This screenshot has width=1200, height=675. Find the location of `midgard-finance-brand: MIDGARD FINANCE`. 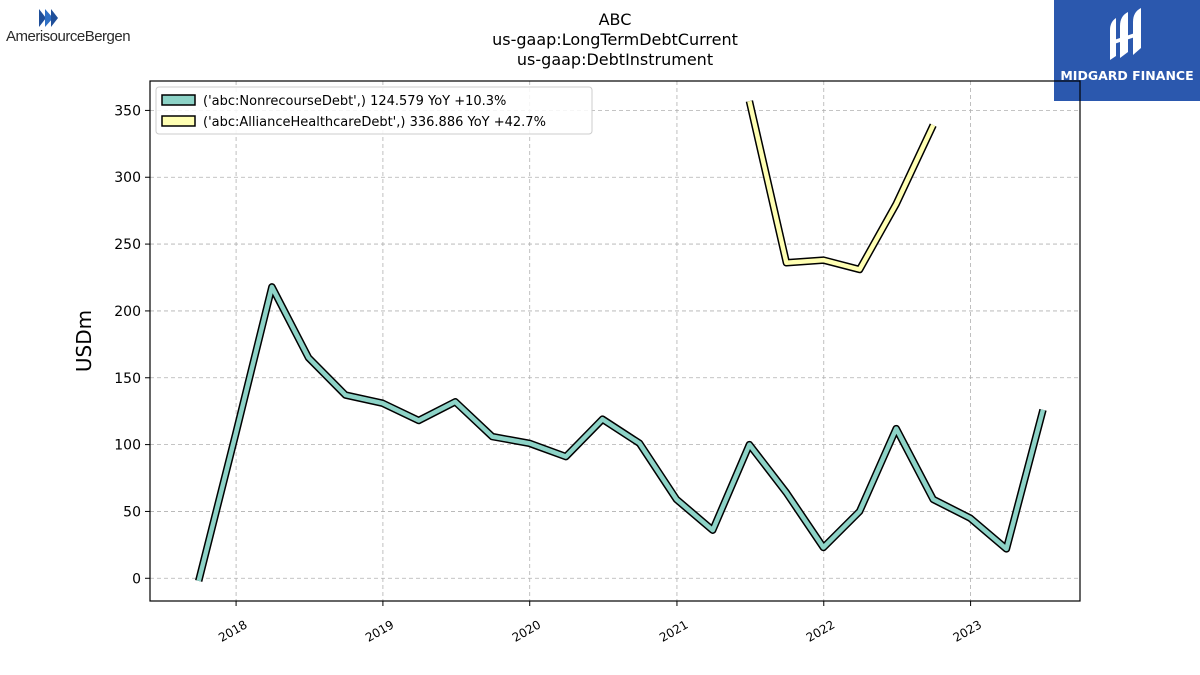

midgard-finance-brand: MIDGARD FINANCE is located at coordinates (1127, 75).